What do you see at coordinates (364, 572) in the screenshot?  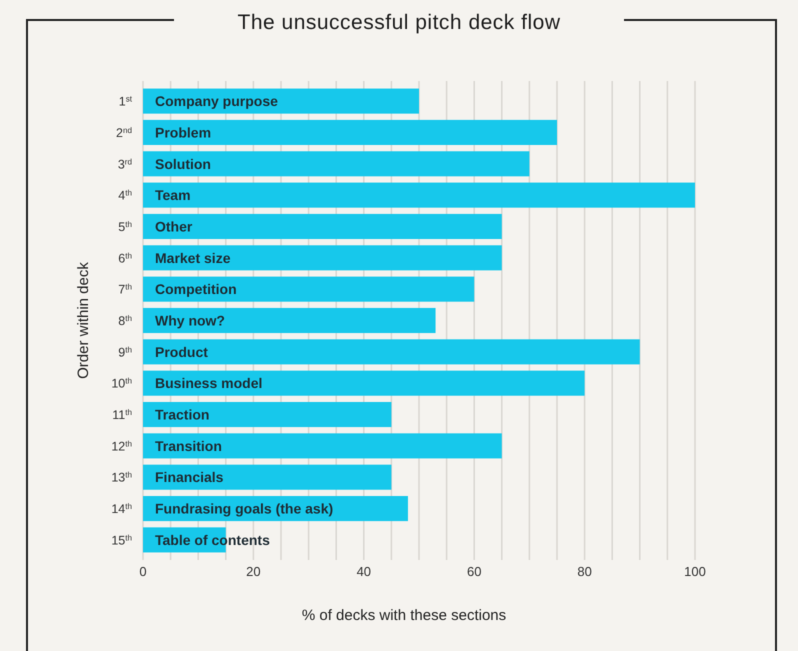 I see `x-tick-label: 40` at bounding box center [364, 572].